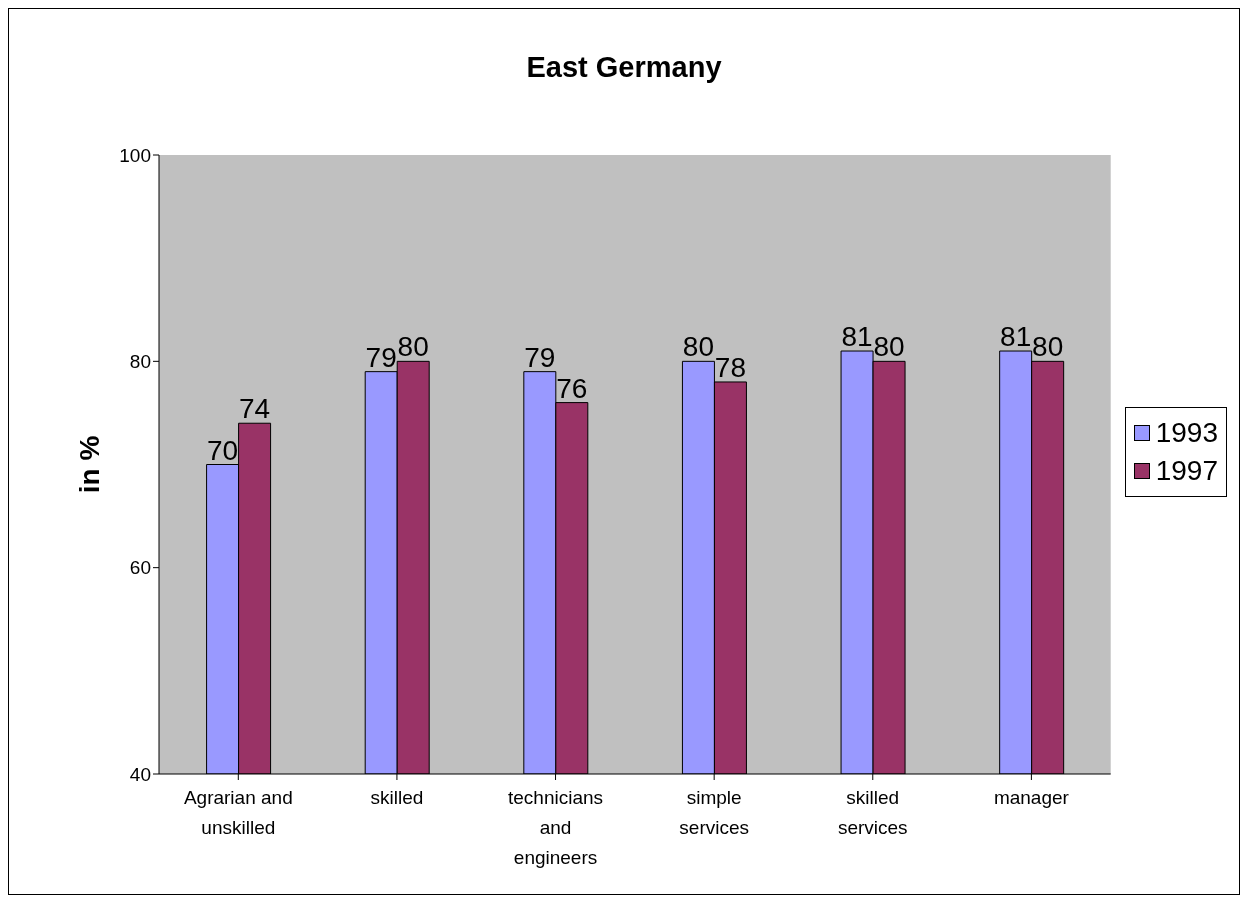 The height and width of the screenshot is (903, 1248). I want to click on y-tick-label: 60, so click(140, 568).